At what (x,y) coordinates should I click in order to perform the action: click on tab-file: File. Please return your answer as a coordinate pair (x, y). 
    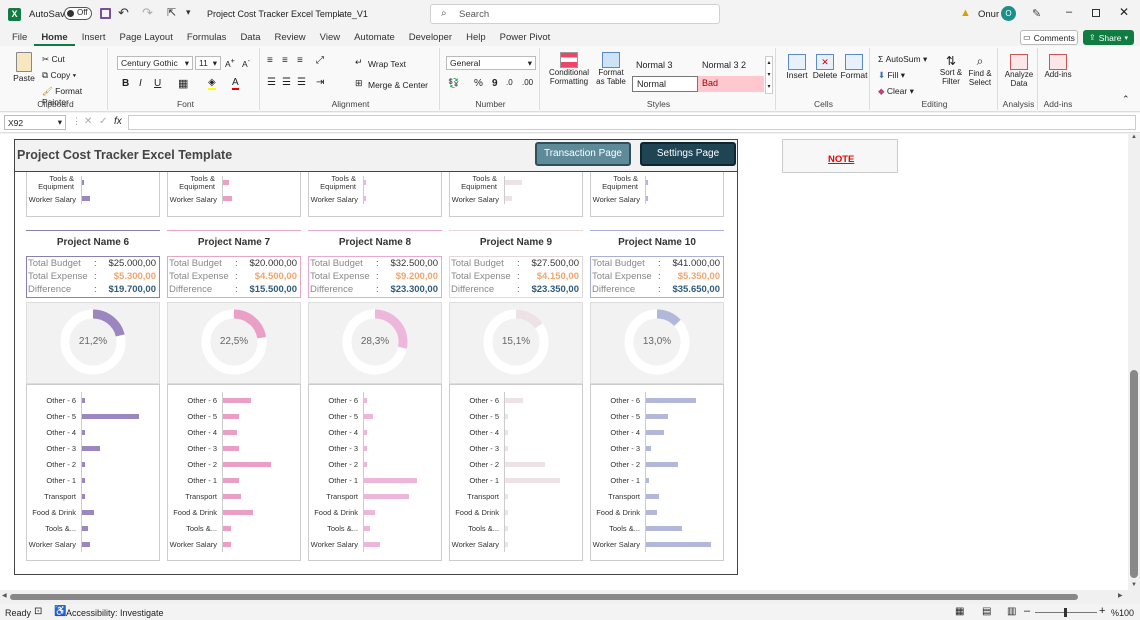
    Looking at the image, I should click on (20, 37).